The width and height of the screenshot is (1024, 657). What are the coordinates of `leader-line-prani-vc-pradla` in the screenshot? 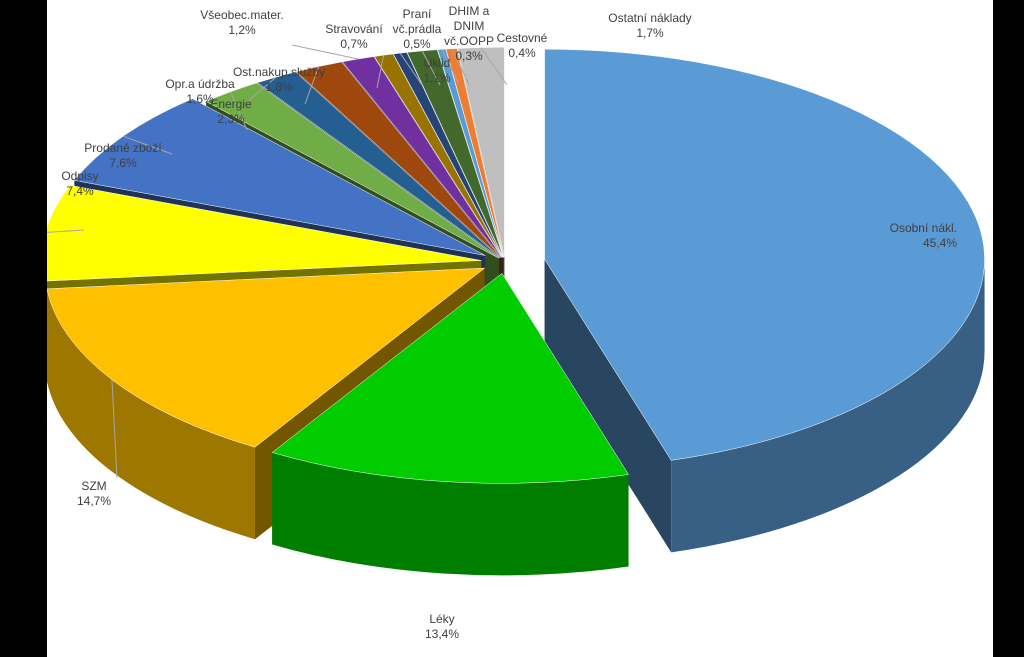 It's located at (411, 69).